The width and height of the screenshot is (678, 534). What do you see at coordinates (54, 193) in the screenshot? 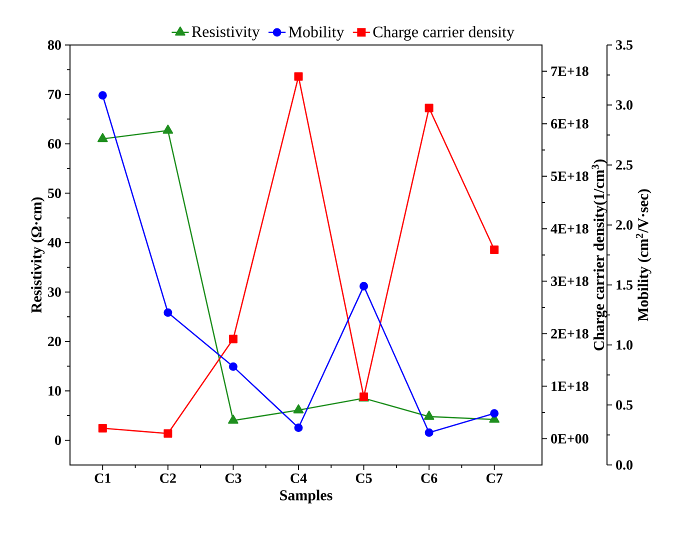
I see `y-tick-label: 50` at bounding box center [54, 193].